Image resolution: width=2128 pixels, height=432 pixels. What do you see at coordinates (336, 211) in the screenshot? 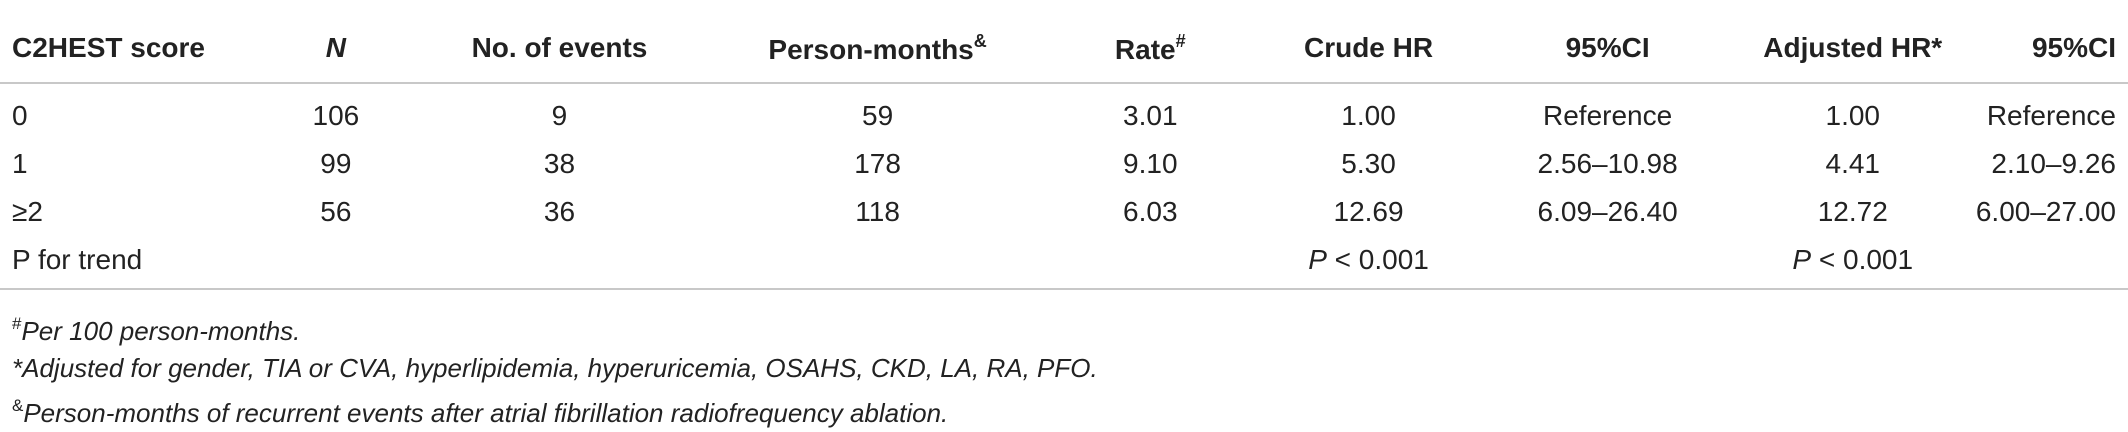
I see `cell-n: 56` at bounding box center [336, 211].